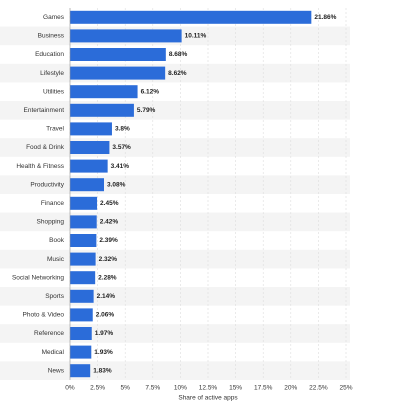  What do you see at coordinates (55, 296) in the screenshot?
I see `y-tick-label: Sports` at bounding box center [55, 296].